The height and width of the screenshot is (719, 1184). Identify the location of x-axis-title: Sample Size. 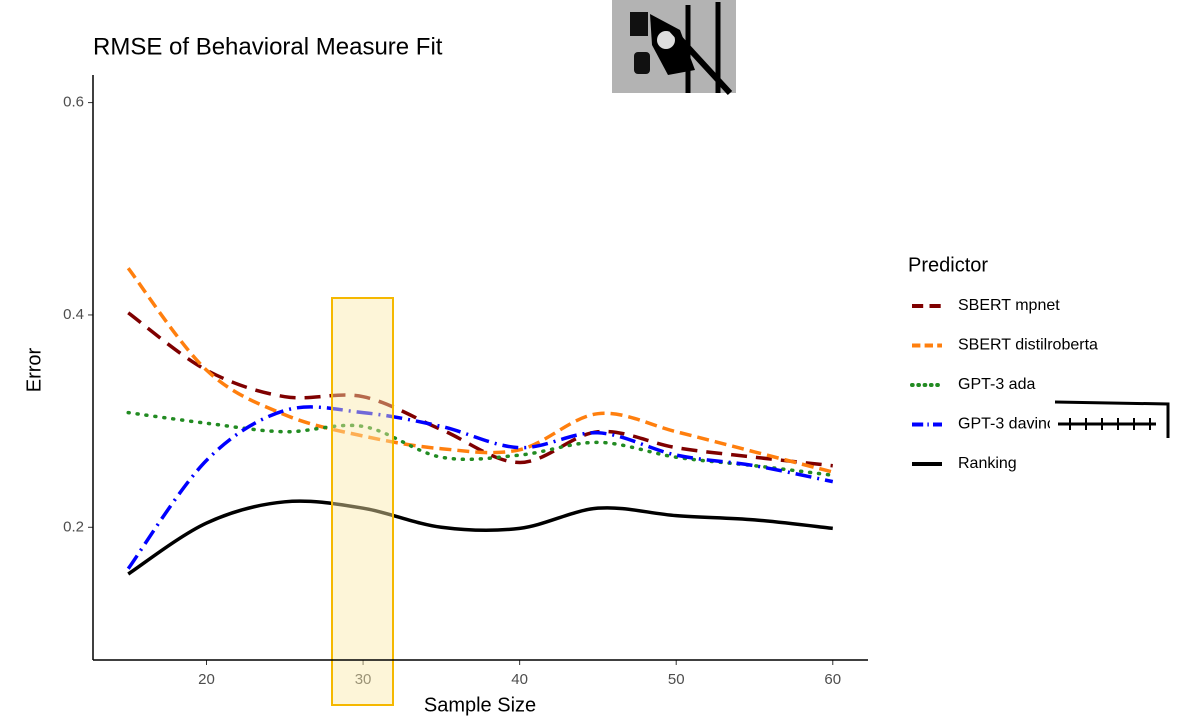
(480, 705).